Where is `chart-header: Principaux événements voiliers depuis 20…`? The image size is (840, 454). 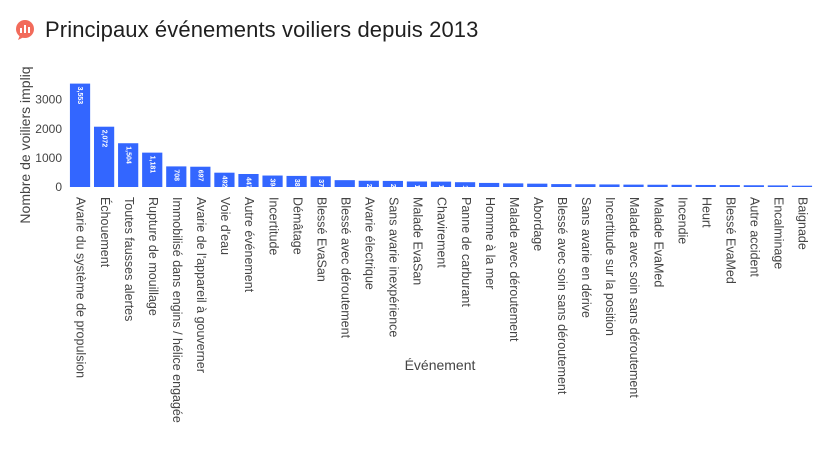
chart-header: Principaux événements voiliers depuis 20… is located at coordinates (246, 30).